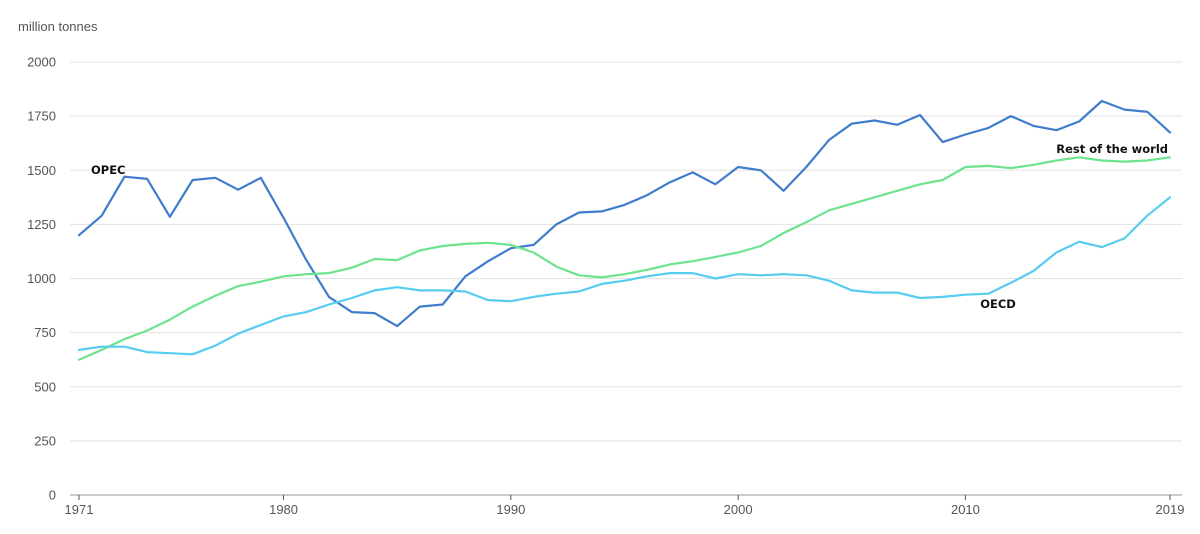  I want to click on y-tick-label: 1500, so click(41, 170).